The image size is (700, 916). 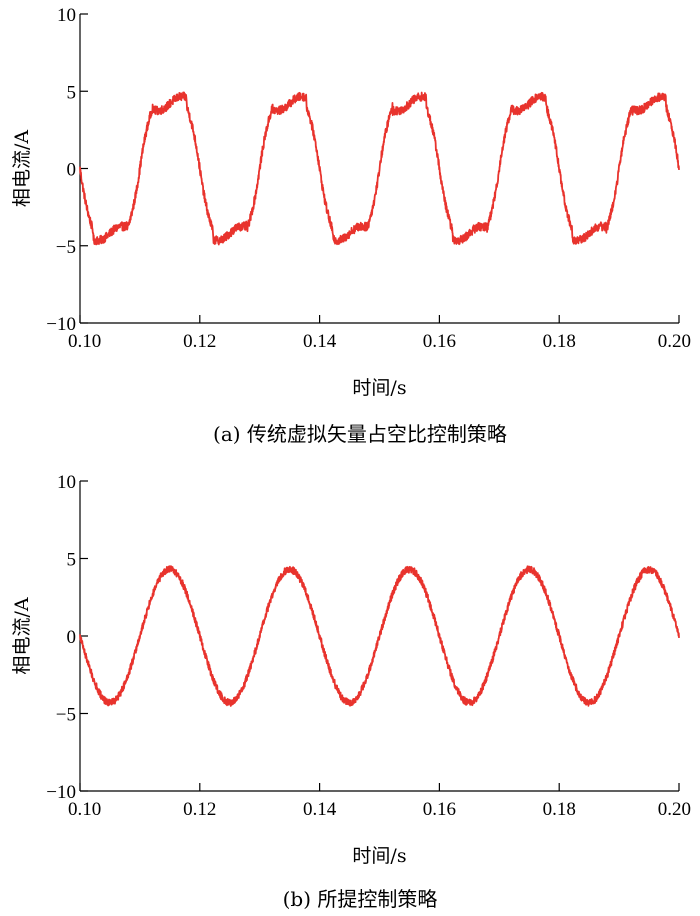 I want to click on chart-caption: (b) 所提控制策略, so click(x=360, y=899).